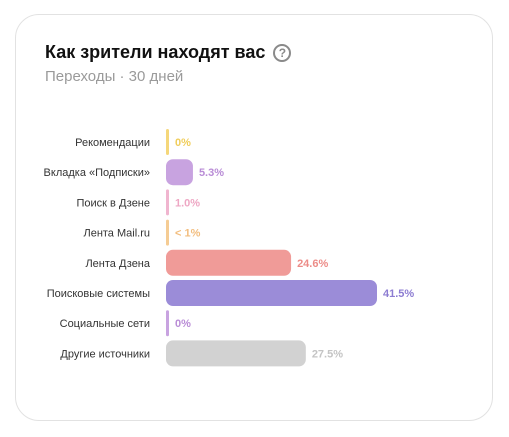 Image resolution: width=509 pixels, height=437 pixels. What do you see at coordinates (155, 52) in the screenshot?
I see `card-title: Как зрители находят вас` at bounding box center [155, 52].